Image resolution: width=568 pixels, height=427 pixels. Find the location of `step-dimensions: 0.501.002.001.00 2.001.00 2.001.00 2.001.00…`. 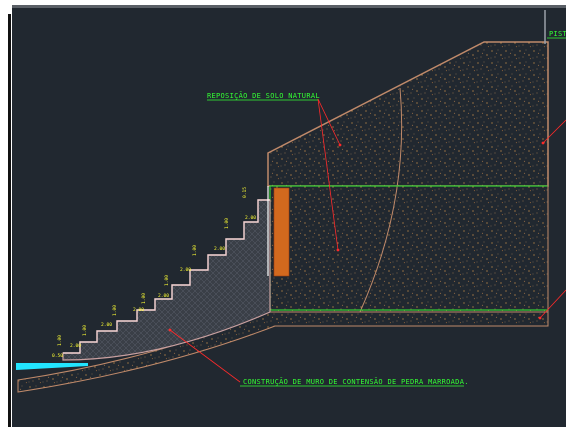

step-dimensions: 0.501.002.001.00 2.001.00 2.001.00 2.001.00… is located at coordinates (154, 273).